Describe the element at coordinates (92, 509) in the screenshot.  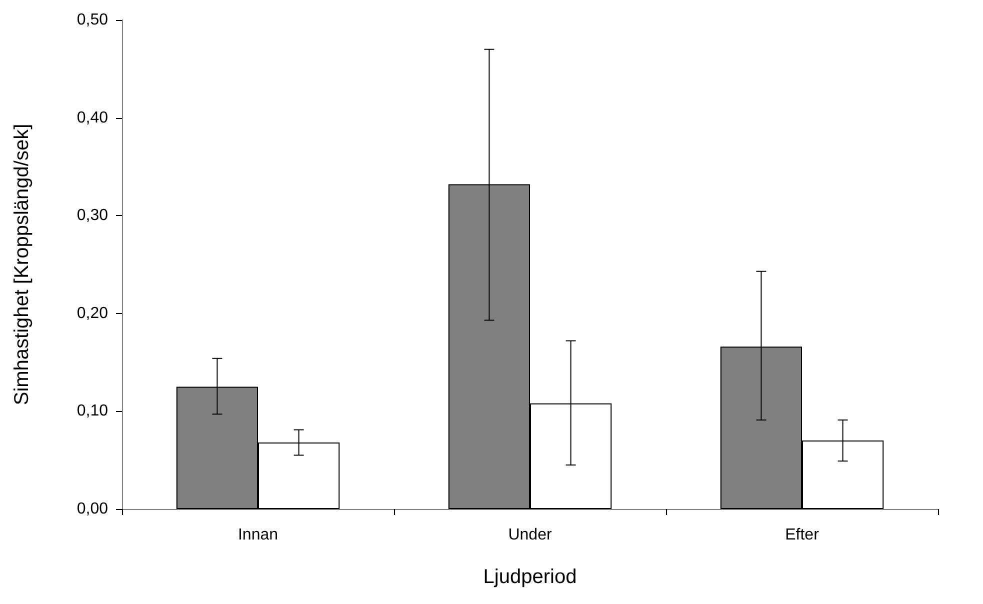
I see `y-tick-label: 0,00` at that location.